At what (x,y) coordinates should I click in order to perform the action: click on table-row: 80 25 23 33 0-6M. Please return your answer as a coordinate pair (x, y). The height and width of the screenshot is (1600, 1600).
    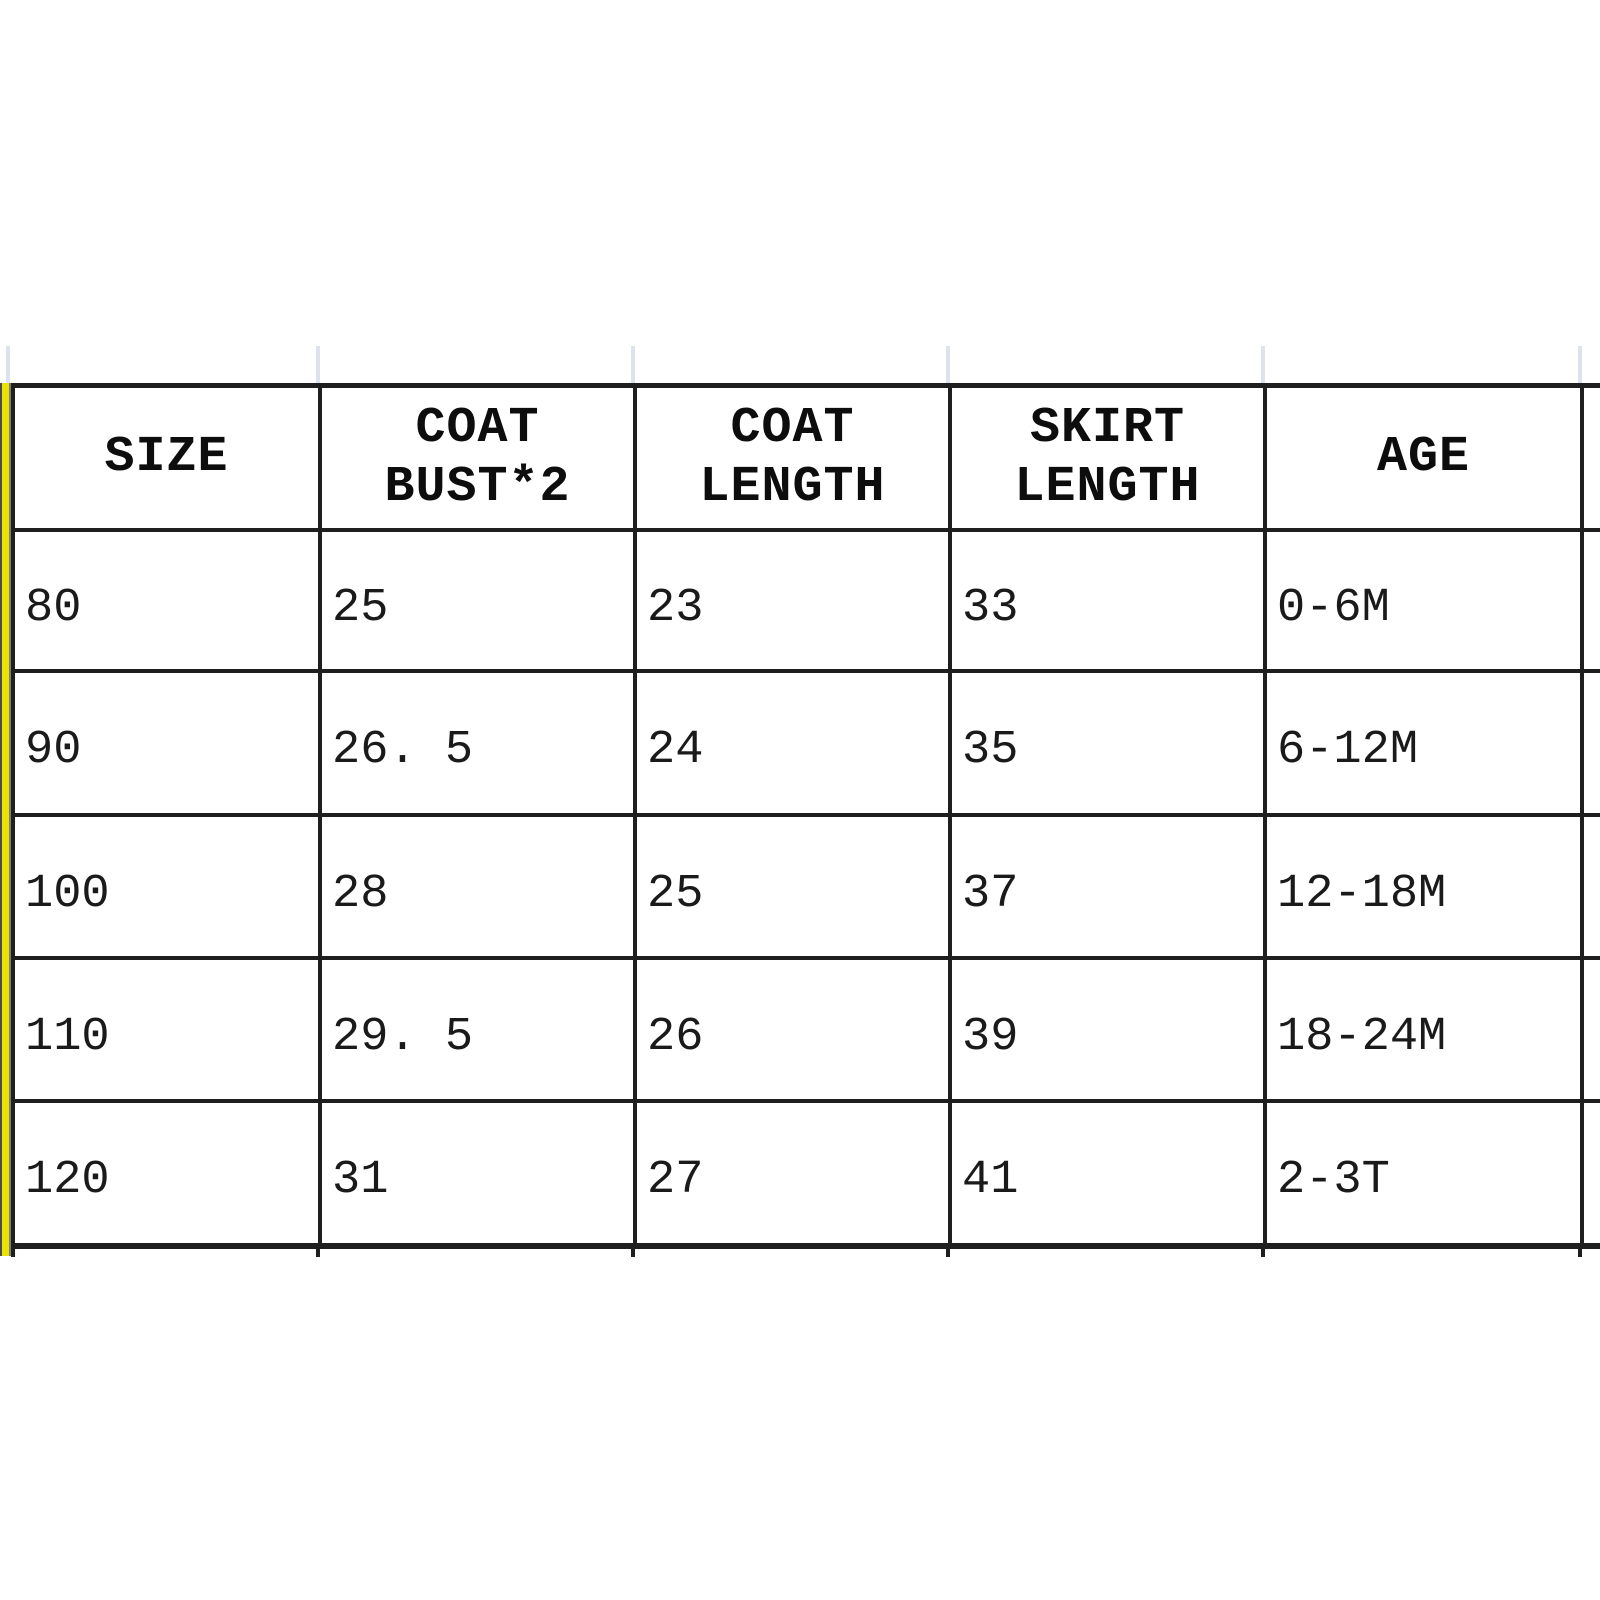
    Looking at the image, I should click on (805, 600).